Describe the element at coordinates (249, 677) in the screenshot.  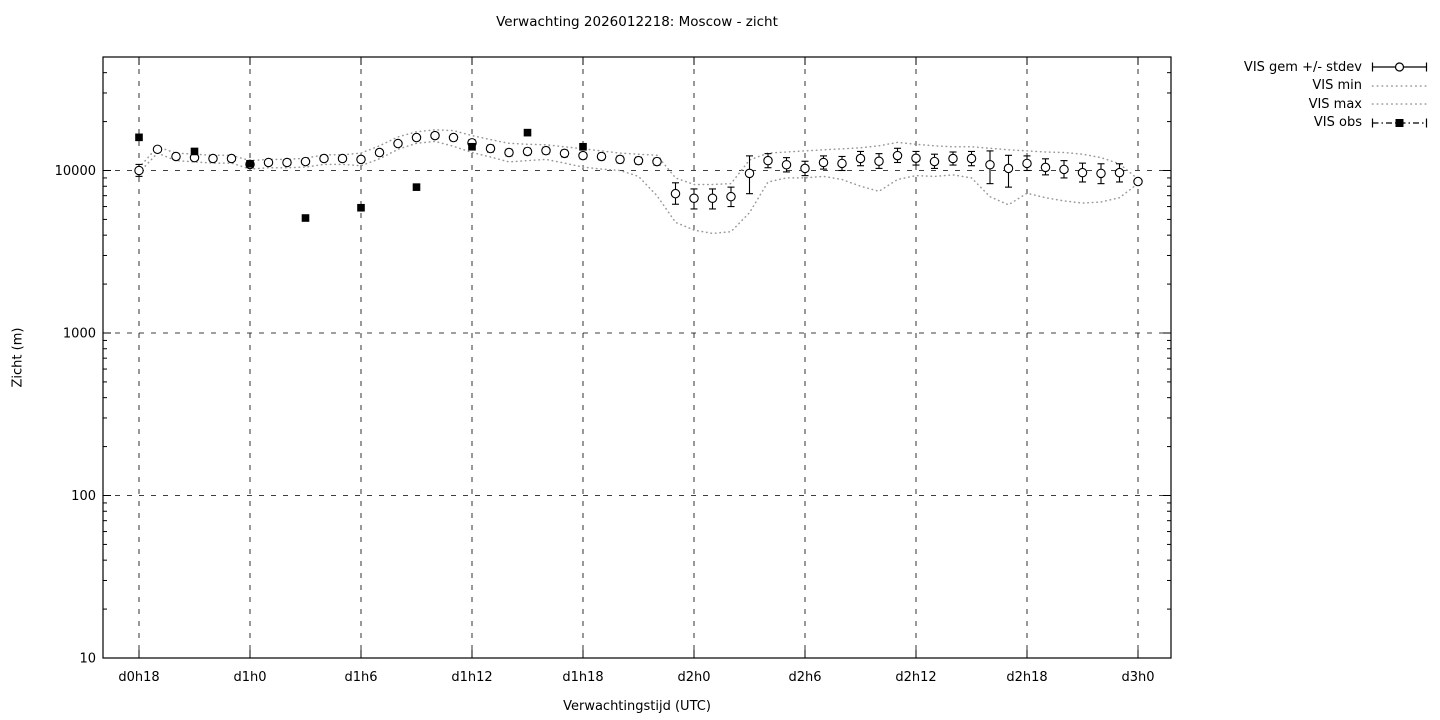
I see `x-tick-label: d1h0` at that location.